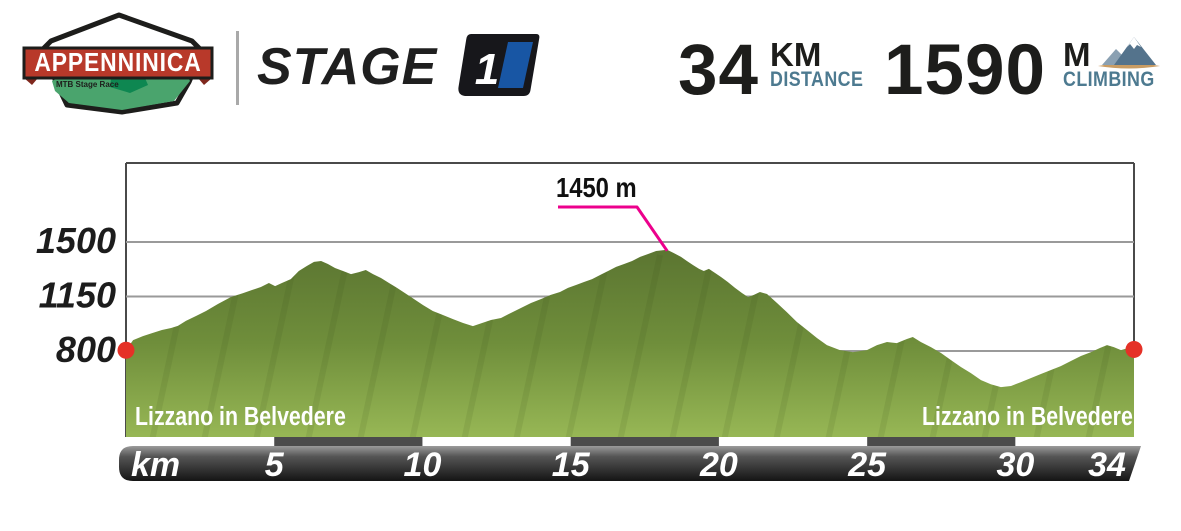  What do you see at coordinates (76, 240) in the screenshot?
I see `y-axis-label-1500: 1500` at bounding box center [76, 240].